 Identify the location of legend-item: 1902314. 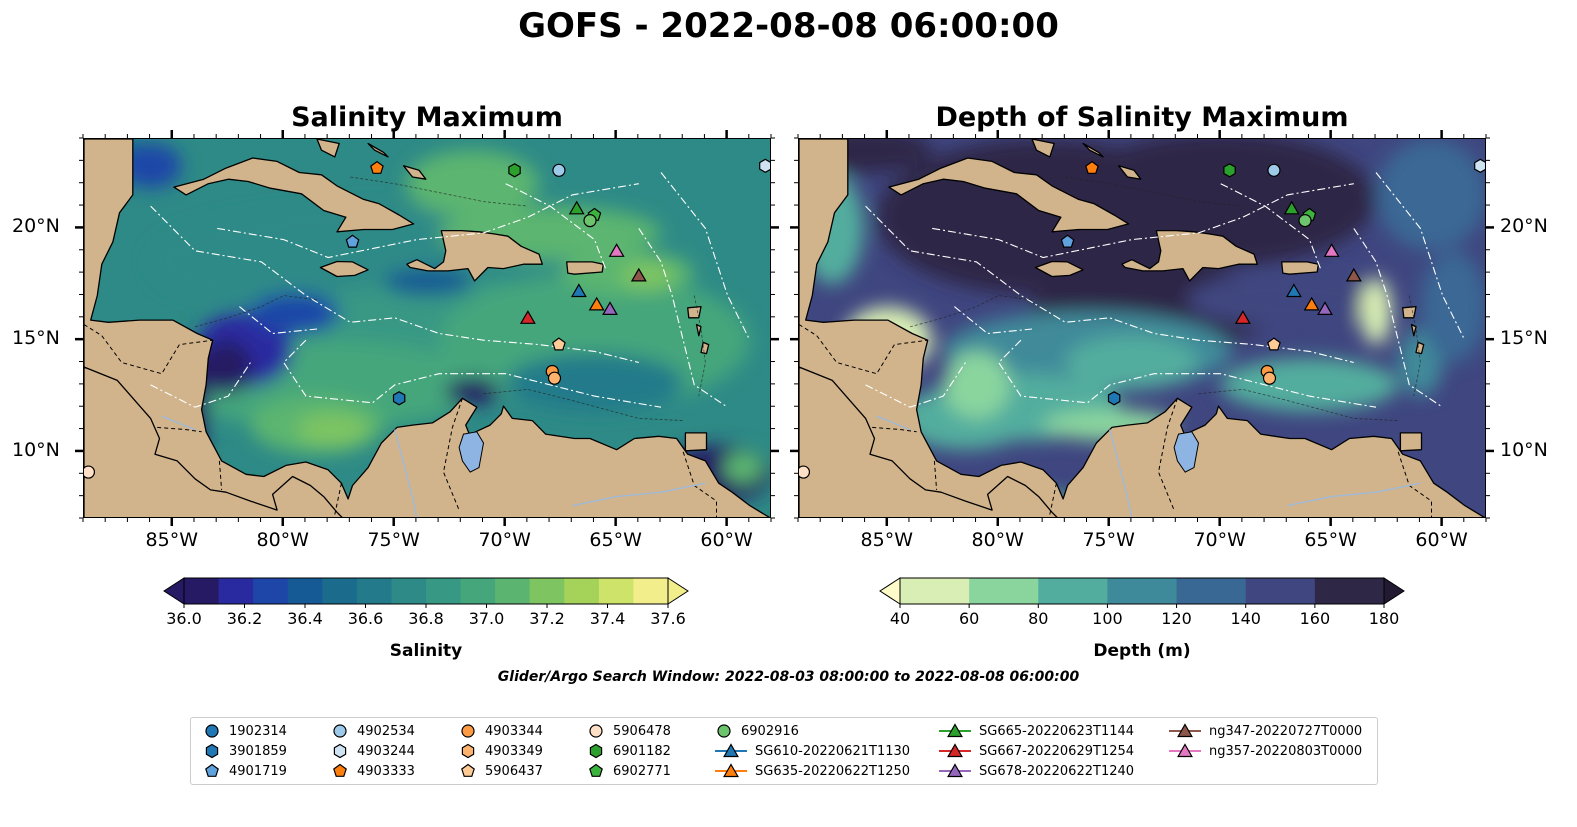
(245, 731).